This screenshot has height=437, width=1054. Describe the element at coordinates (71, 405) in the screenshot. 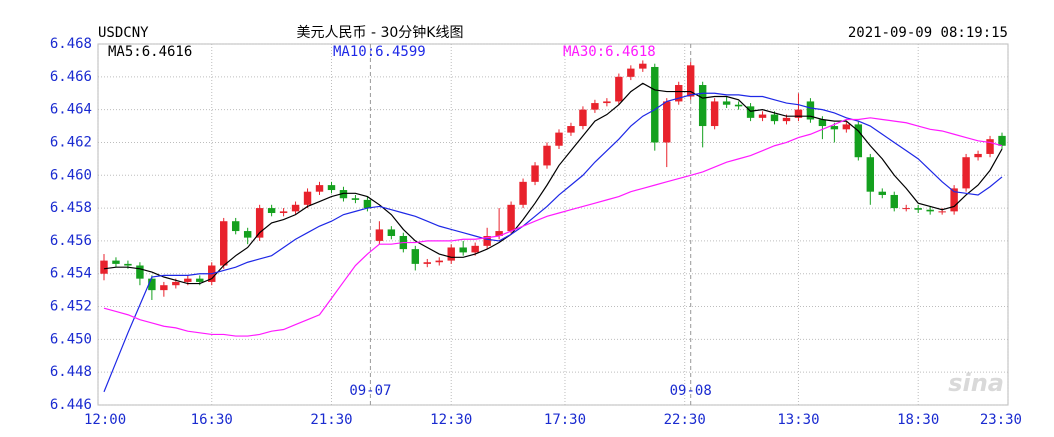

I see `y-tick-label: 6.446` at that location.